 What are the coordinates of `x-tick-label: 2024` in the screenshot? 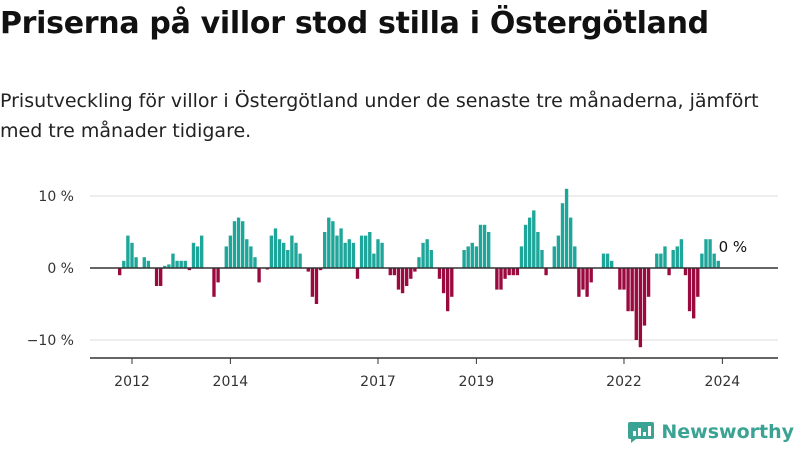 It's located at (723, 382).